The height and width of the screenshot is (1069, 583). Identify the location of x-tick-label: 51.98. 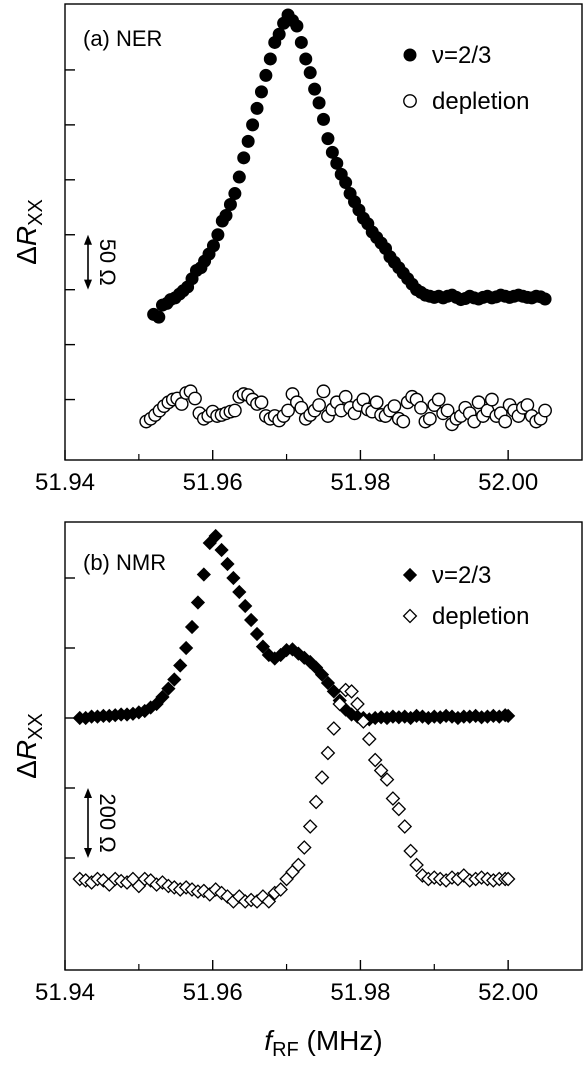
(360, 992).